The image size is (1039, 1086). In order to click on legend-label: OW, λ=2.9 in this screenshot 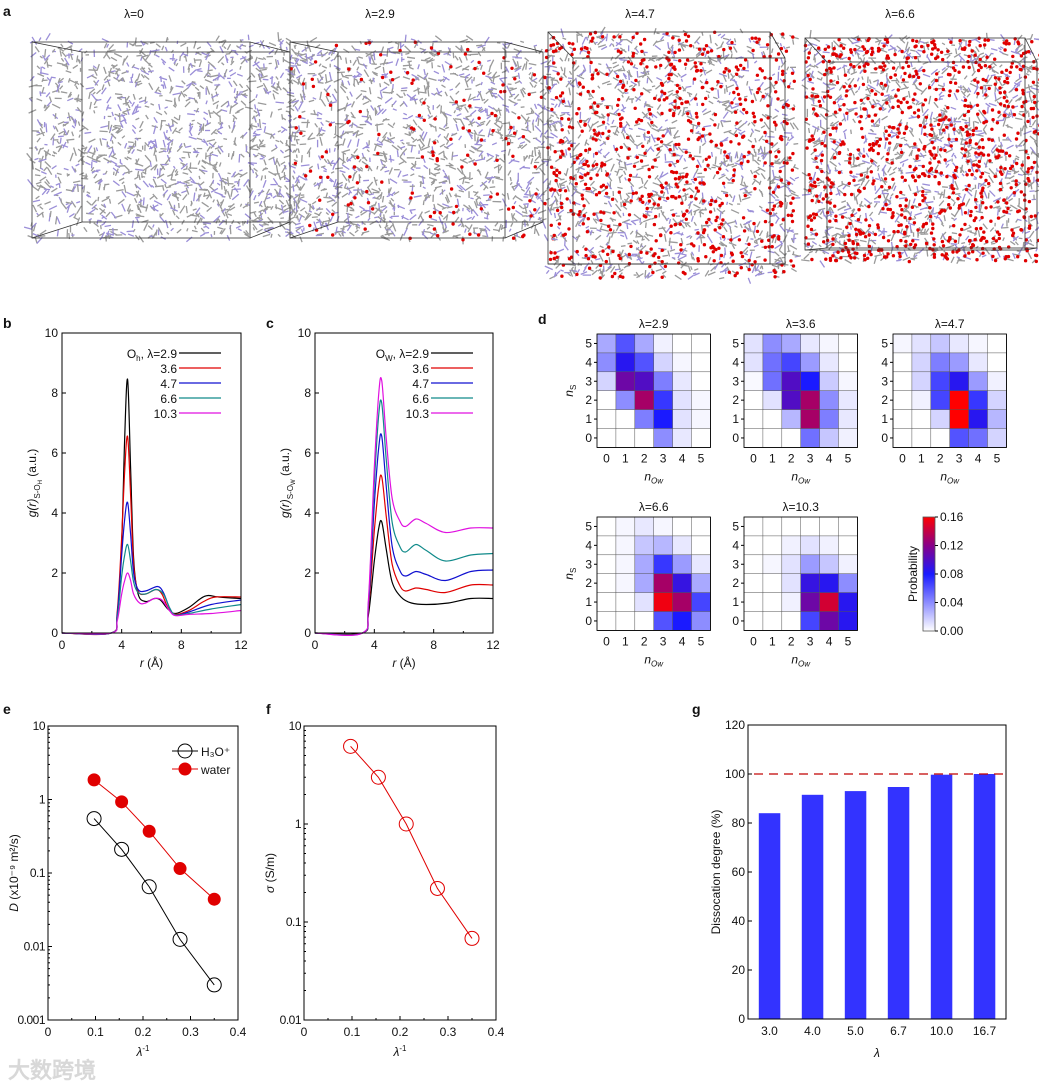, I will do `click(403, 355)`.